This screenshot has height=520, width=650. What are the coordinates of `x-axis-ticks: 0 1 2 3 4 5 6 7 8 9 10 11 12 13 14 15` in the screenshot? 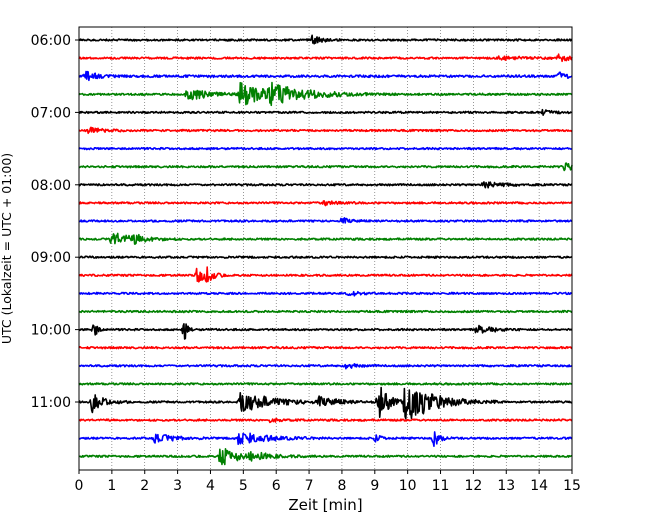 It's located at (328, 482).